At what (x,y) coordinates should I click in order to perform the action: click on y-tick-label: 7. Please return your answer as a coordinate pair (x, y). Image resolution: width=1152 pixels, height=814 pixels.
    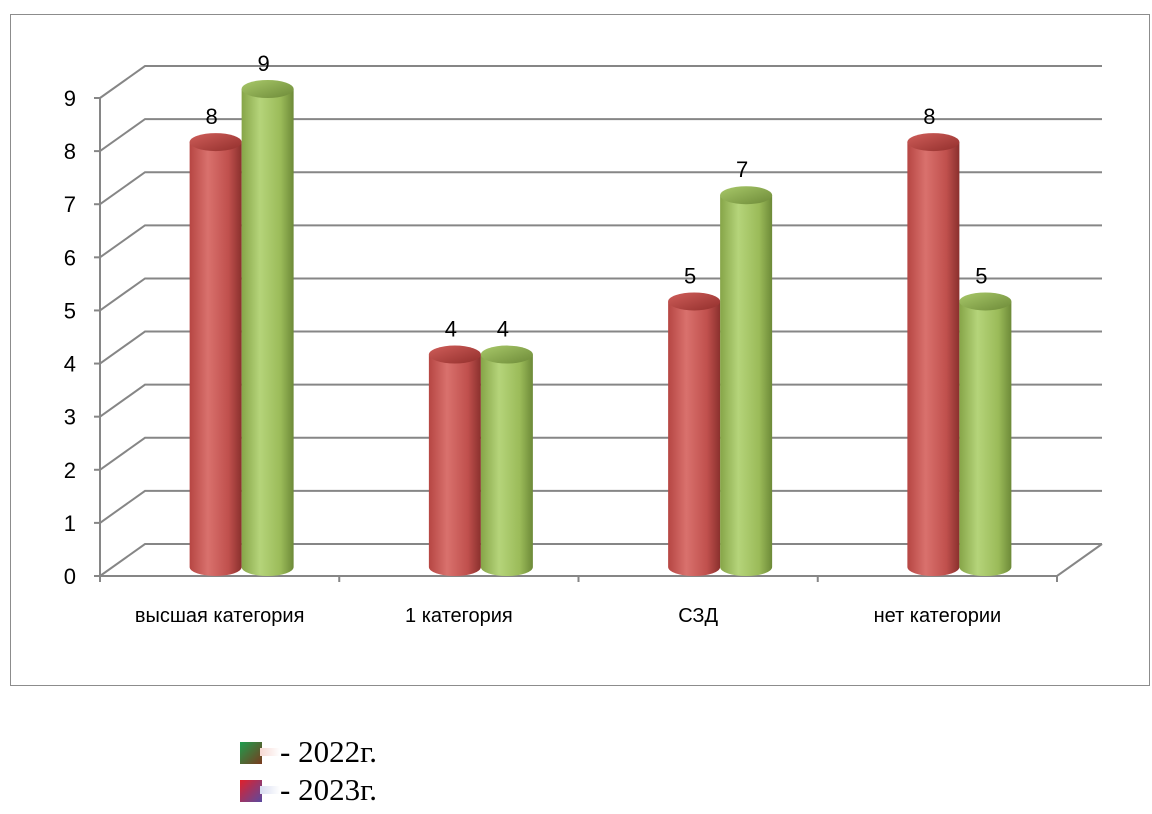
    Looking at the image, I should click on (70, 204).